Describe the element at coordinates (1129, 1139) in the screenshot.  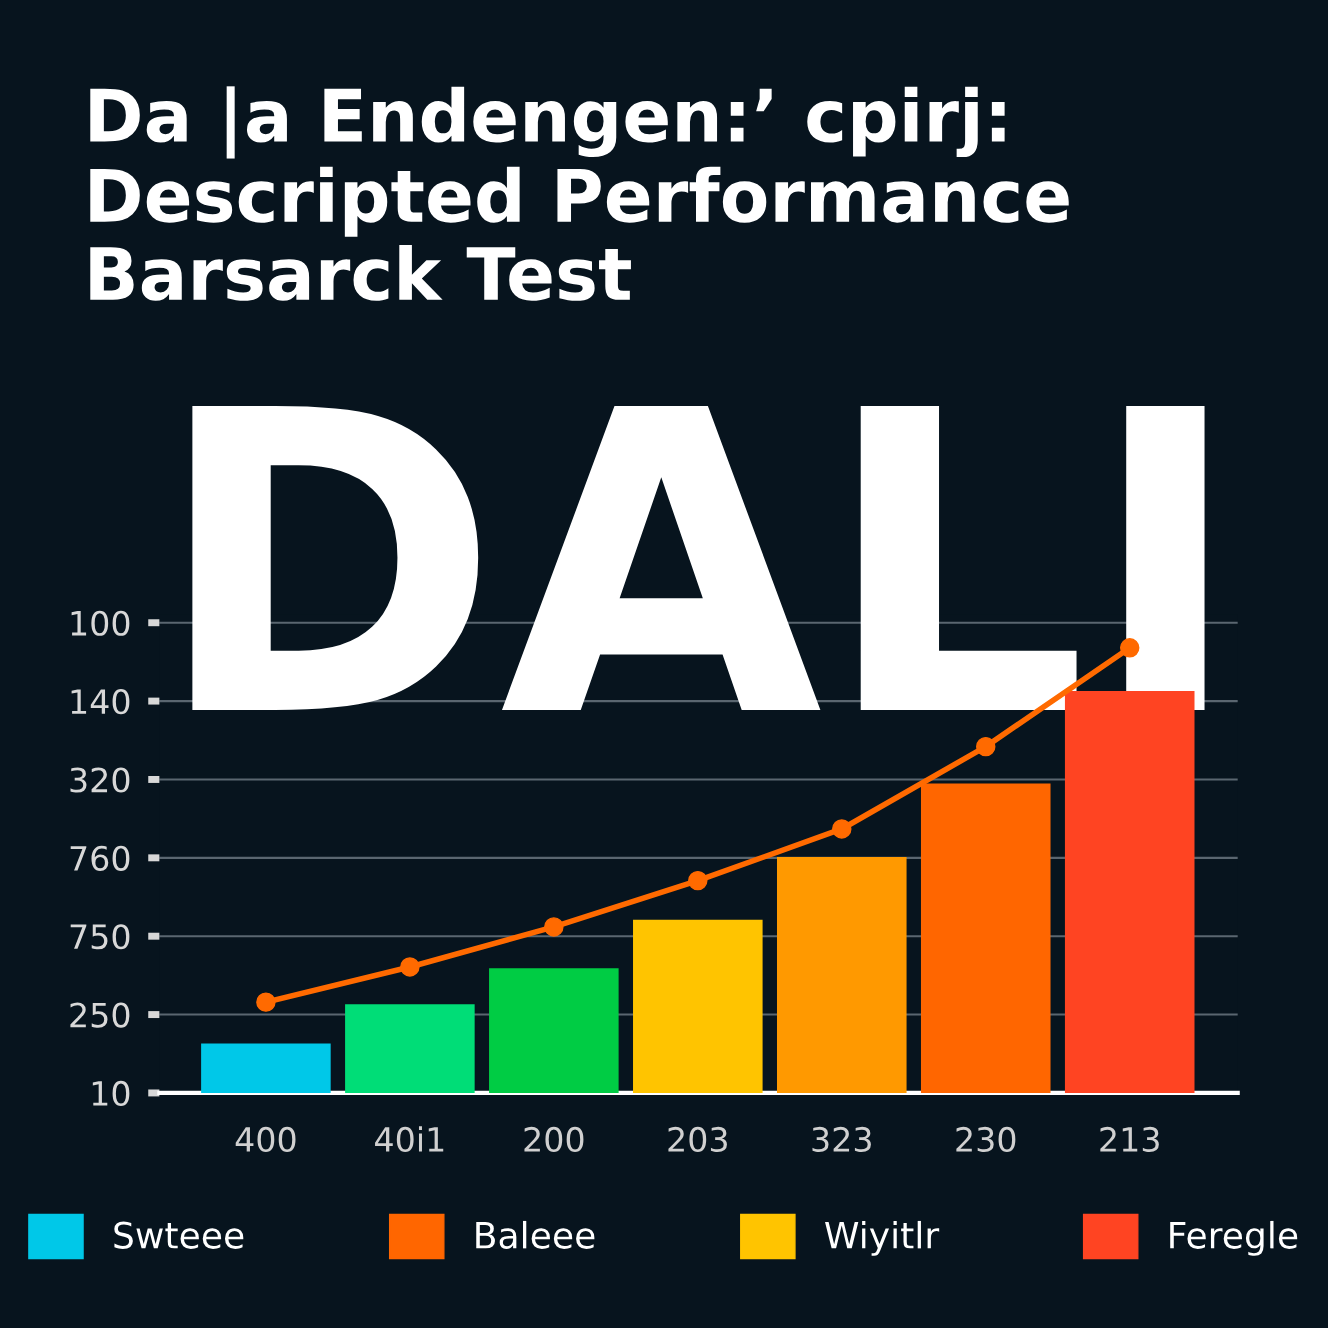
I see `x-tick-label: 213` at that location.